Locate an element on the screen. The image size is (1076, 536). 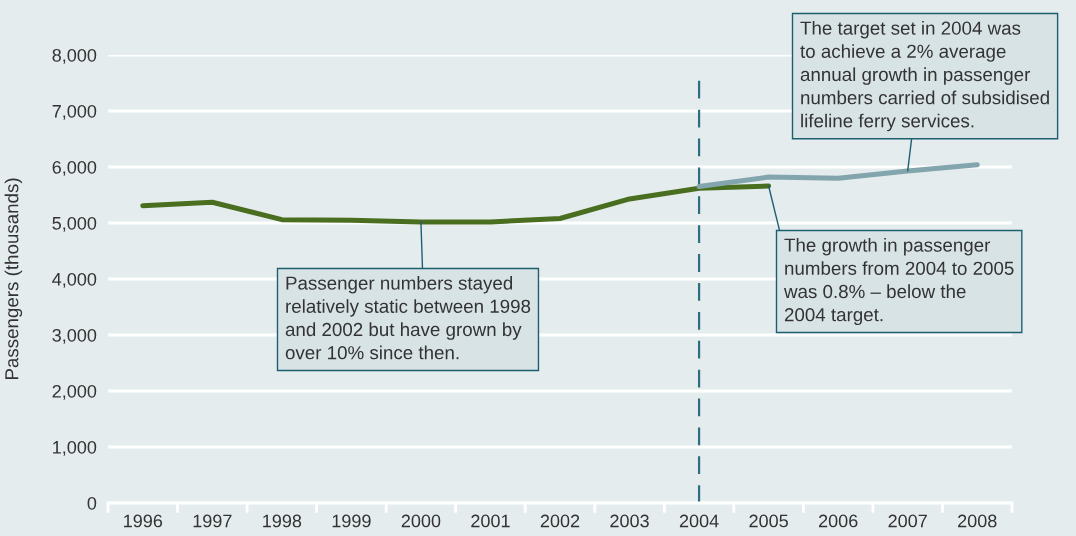
x-tick-label: 2002 is located at coordinates (560, 521).